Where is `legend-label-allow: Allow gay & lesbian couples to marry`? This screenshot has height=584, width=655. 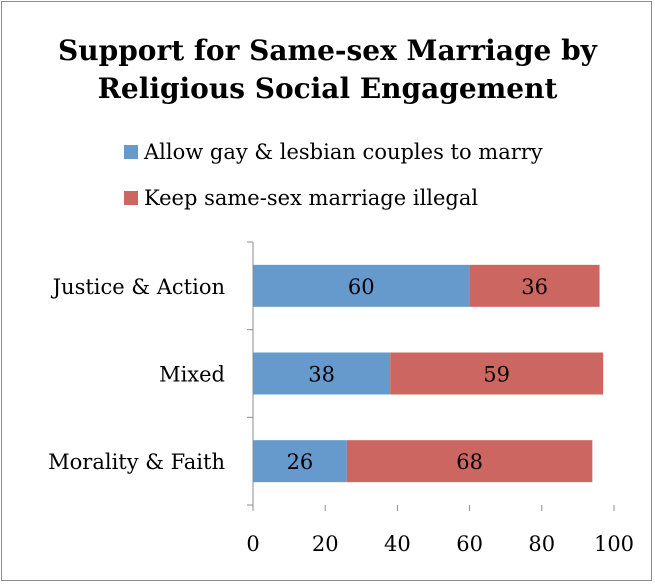 legend-label-allow: Allow gay & lesbian couples to marry is located at coordinates (343, 152).